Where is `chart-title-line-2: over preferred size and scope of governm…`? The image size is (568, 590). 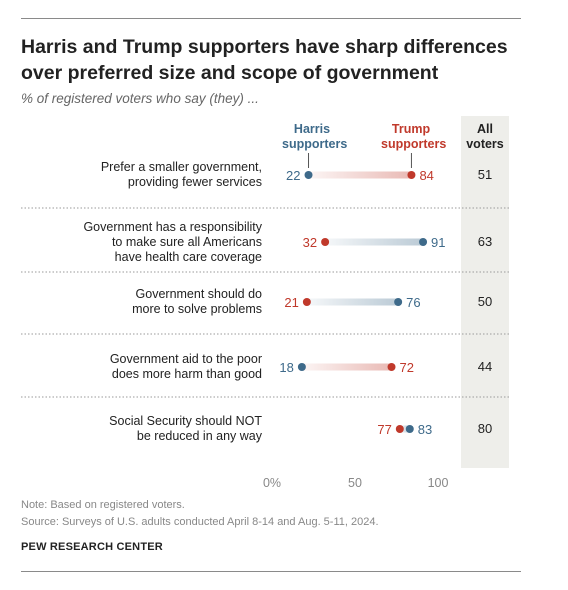
chart-title-line-2: over preferred size and scope of governm… is located at coordinates (230, 73).